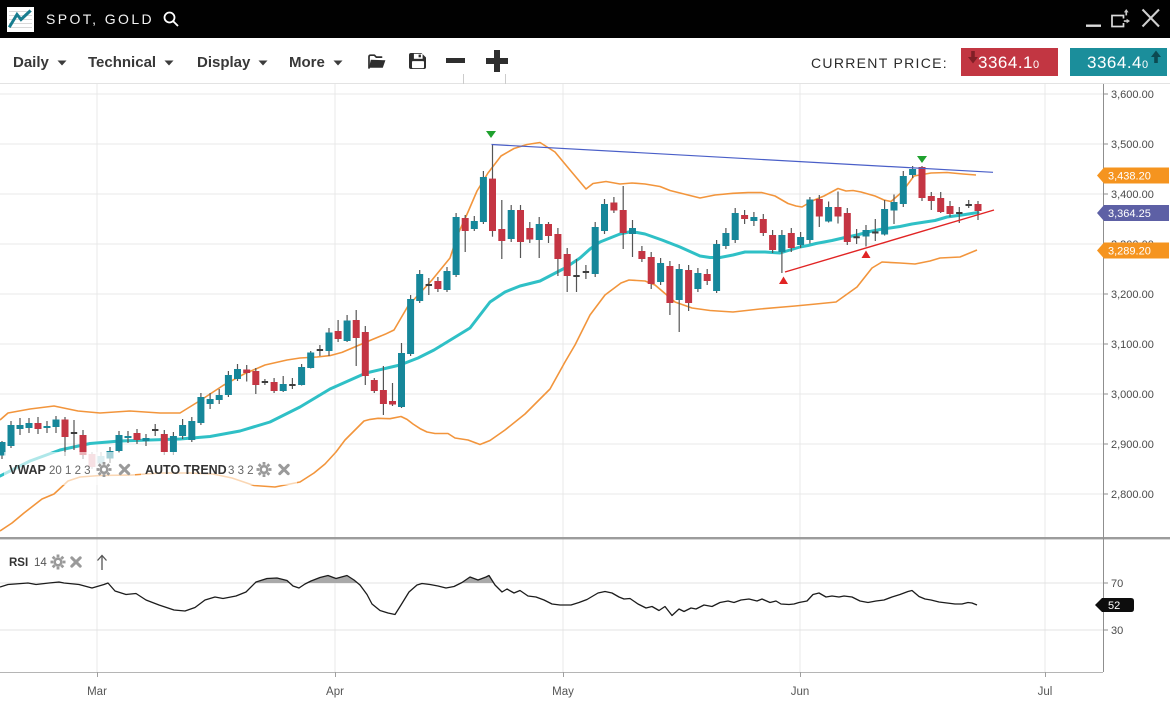 The image size is (1170, 701). Describe the element at coordinates (335, 692) in the screenshot. I see `svg-text: Apr` at that location.